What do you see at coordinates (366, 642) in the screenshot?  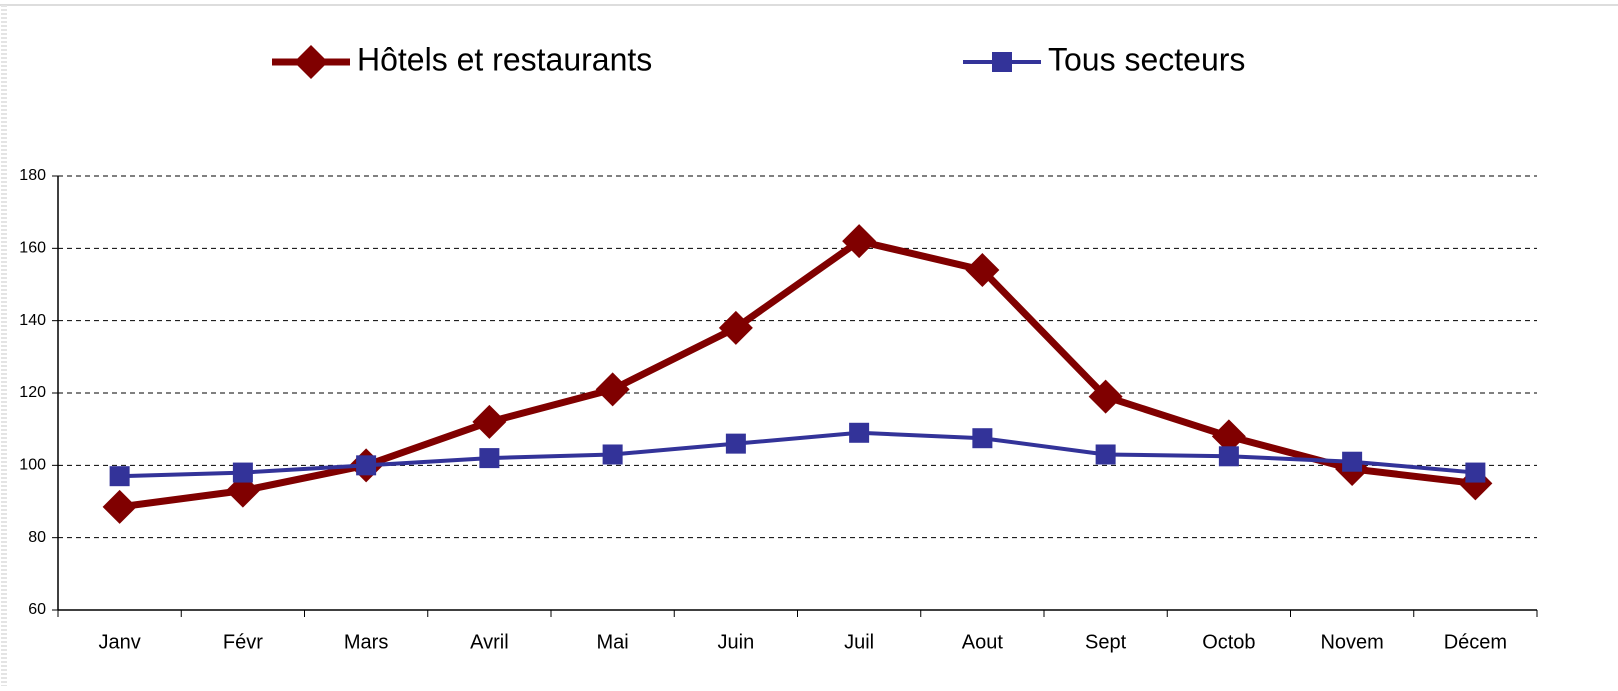 I see `x-tick-label: Mars` at bounding box center [366, 642].